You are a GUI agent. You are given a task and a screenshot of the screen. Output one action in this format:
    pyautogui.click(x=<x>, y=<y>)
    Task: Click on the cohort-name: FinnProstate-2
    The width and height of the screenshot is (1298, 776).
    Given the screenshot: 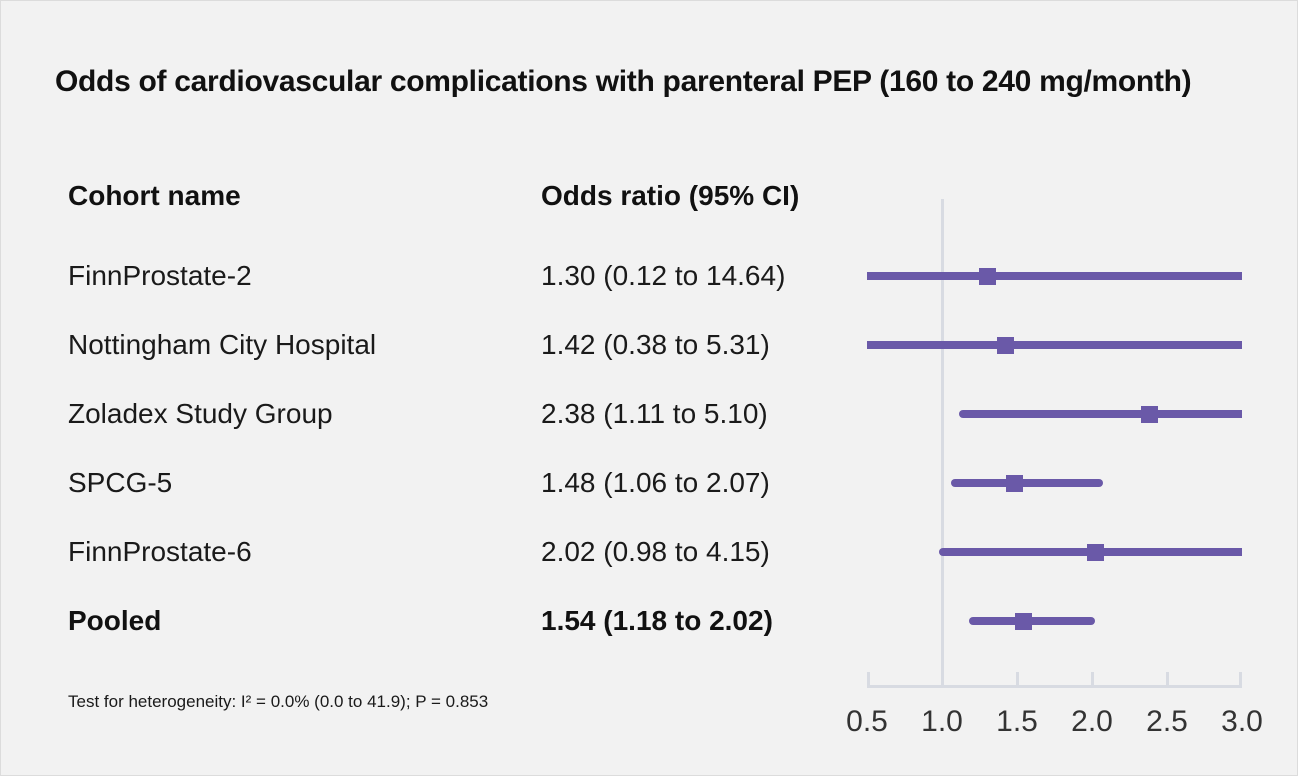 What is the action you would take?
    pyautogui.click(x=160, y=275)
    